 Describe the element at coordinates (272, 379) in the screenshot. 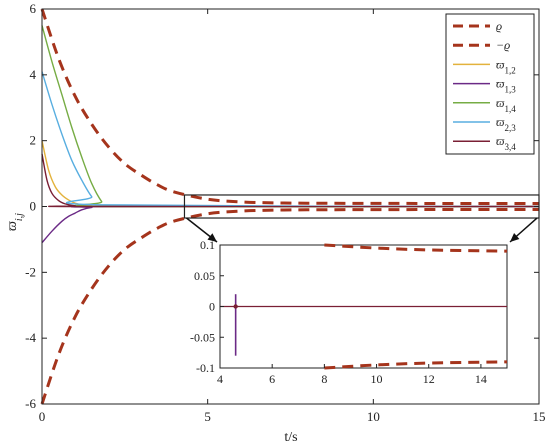

I see `inset-x-tick-label: 6` at that location.